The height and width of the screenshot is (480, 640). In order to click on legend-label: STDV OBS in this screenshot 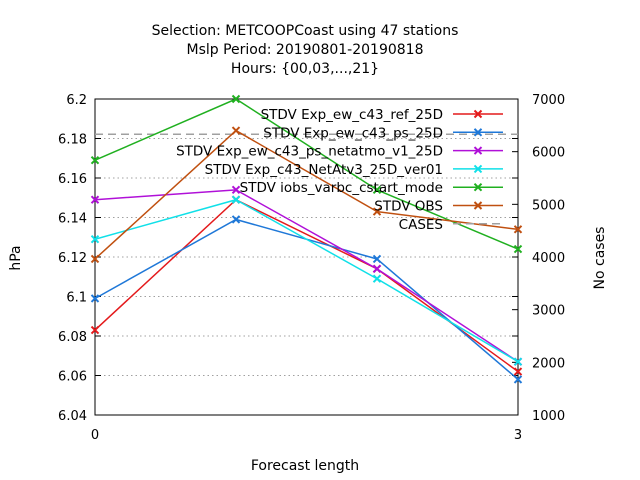, I will do `click(408, 207)`.